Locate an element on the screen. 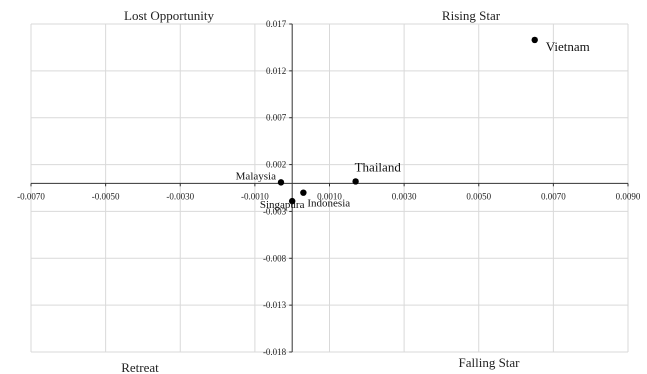 This screenshot has height=374, width=647. y-tick-label: 0.002 is located at coordinates (276, 165).